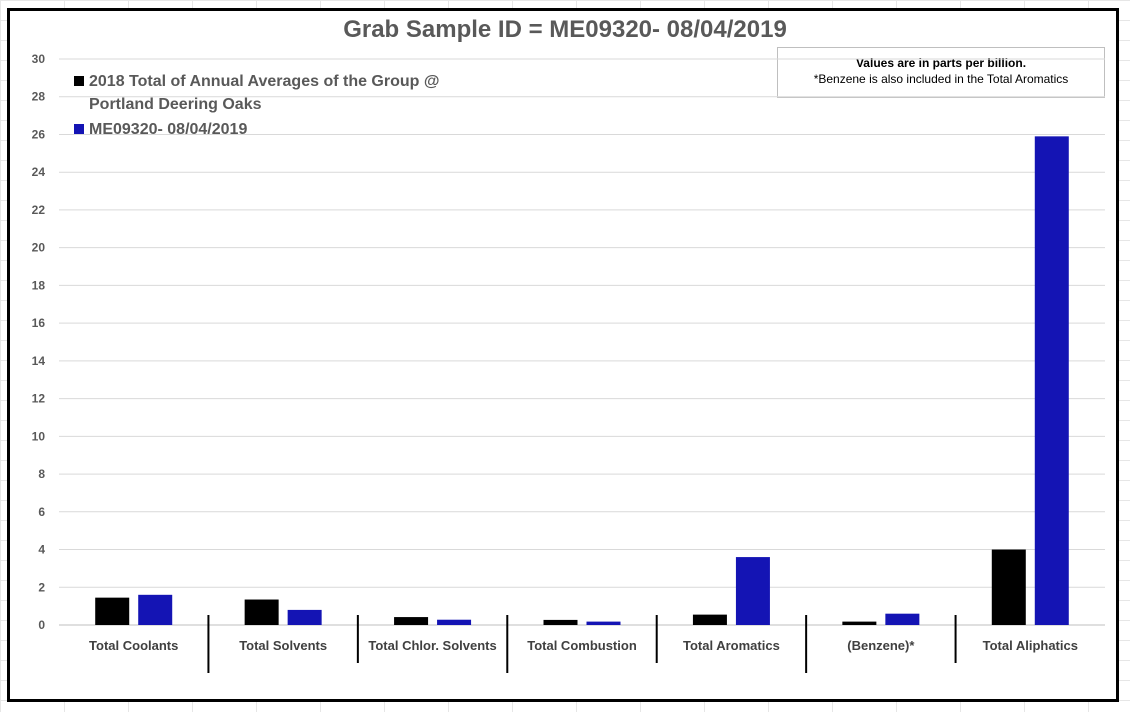  Describe the element at coordinates (39, 210) in the screenshot. I see `y-tick-label-22: 22` at that location.